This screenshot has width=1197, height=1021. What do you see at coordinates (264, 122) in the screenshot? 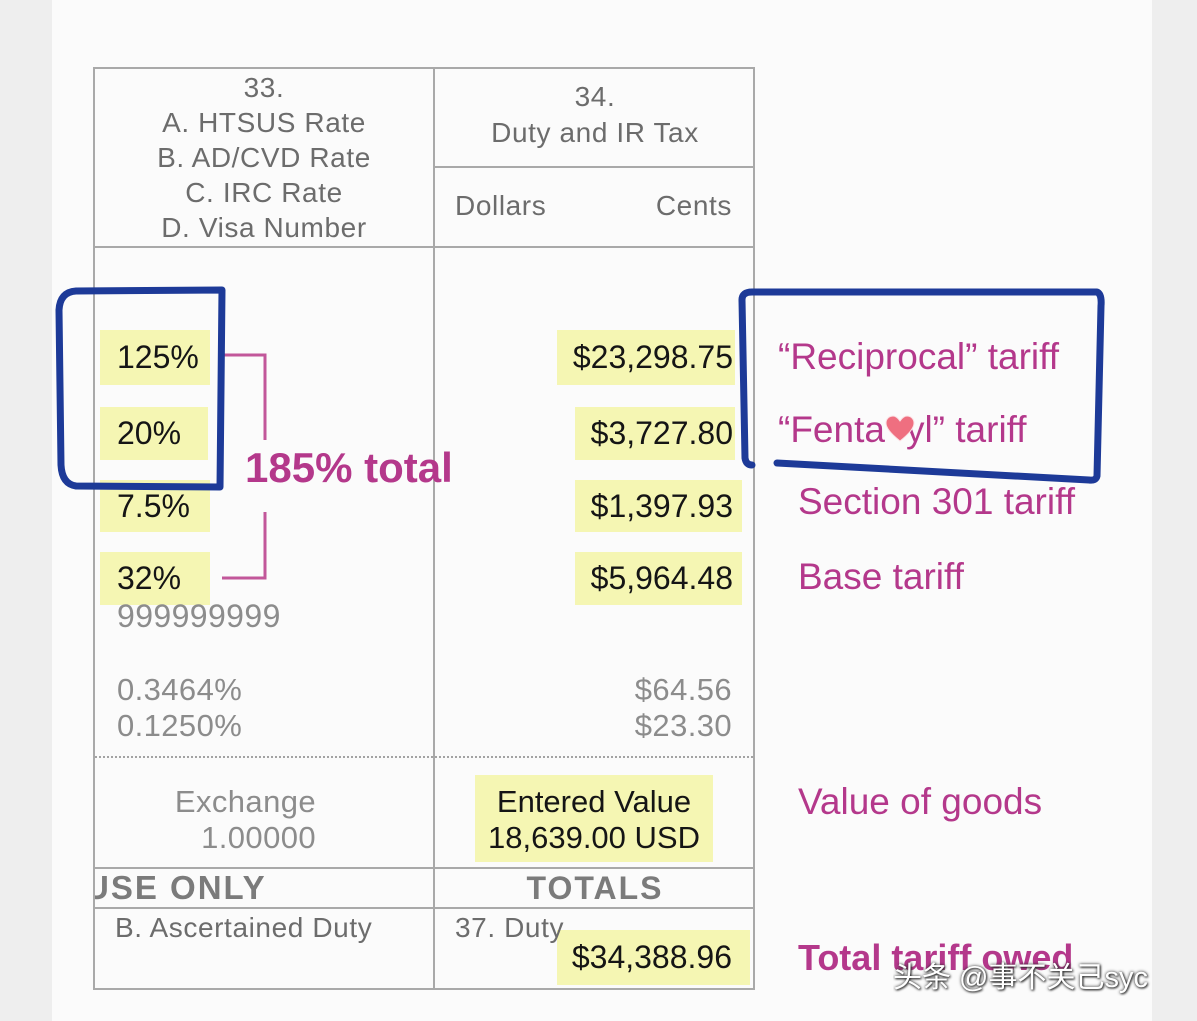
I see `htsus-rate-label: A. HTSUS Rate` at bounding box center [264, 122].